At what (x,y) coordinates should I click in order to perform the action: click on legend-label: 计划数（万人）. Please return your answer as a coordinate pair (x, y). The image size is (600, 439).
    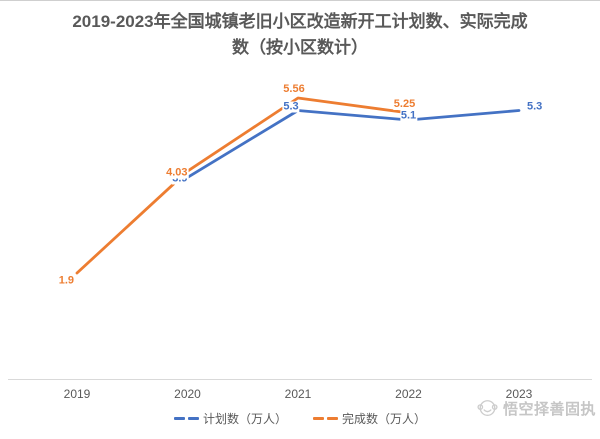
    Looking at the image, I should click on (244, 419).